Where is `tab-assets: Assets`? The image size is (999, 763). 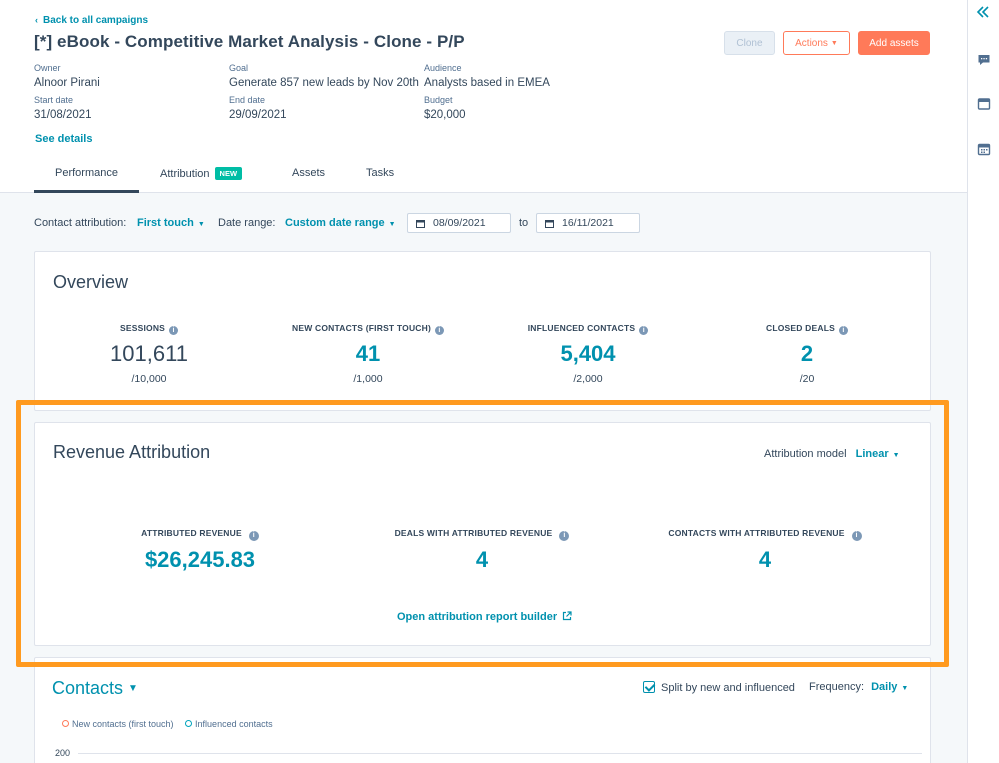
tab-assets: Assets is located at coordinates (309, 173).